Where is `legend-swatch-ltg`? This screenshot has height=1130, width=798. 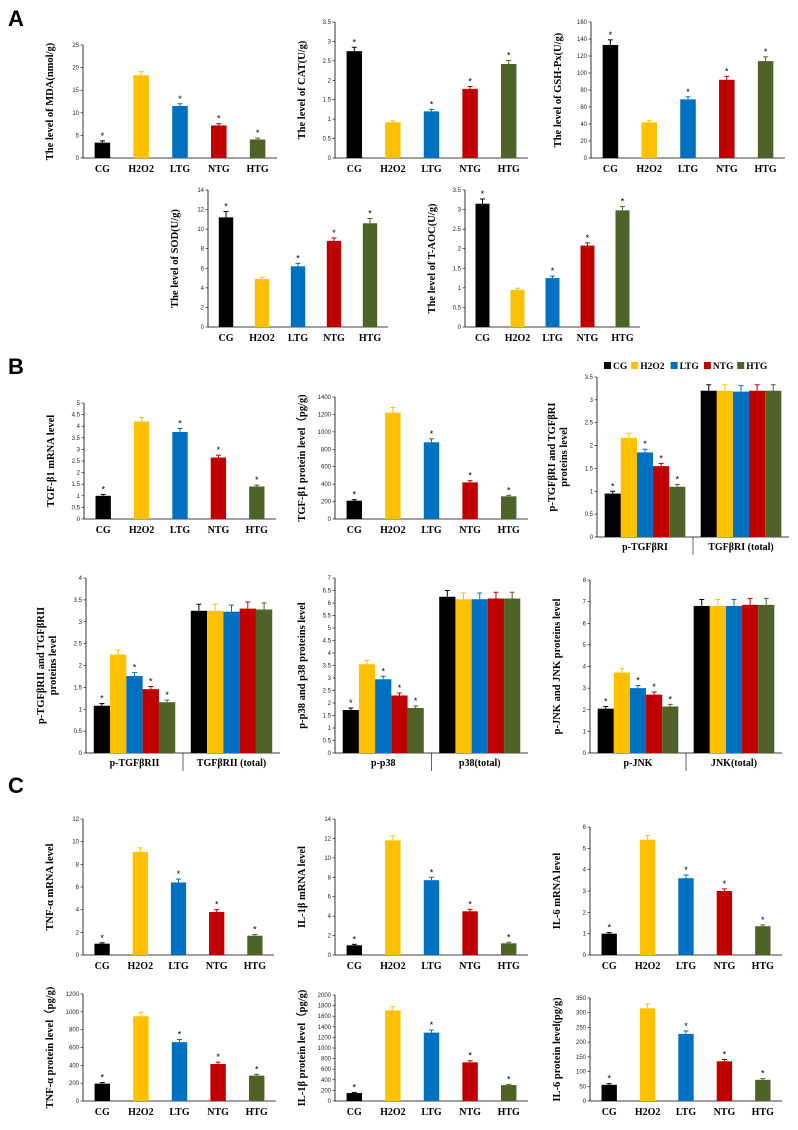
legend-swatch-ltg is located at coordinates (674, 365).